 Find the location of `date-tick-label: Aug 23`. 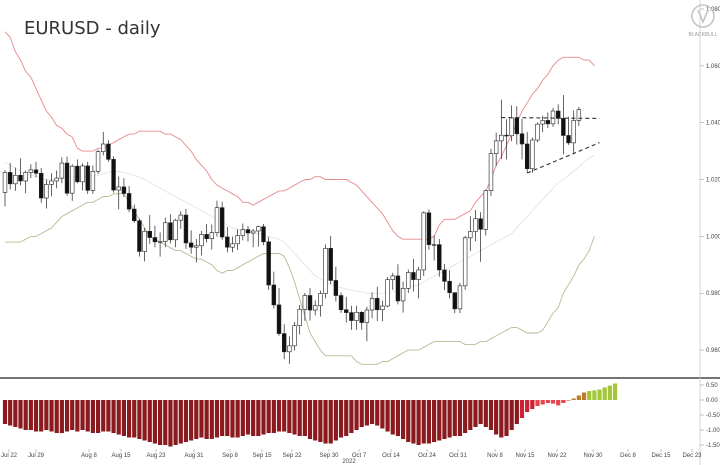

date-tick-label: Aug 23 is located at coordinates (156, 456).